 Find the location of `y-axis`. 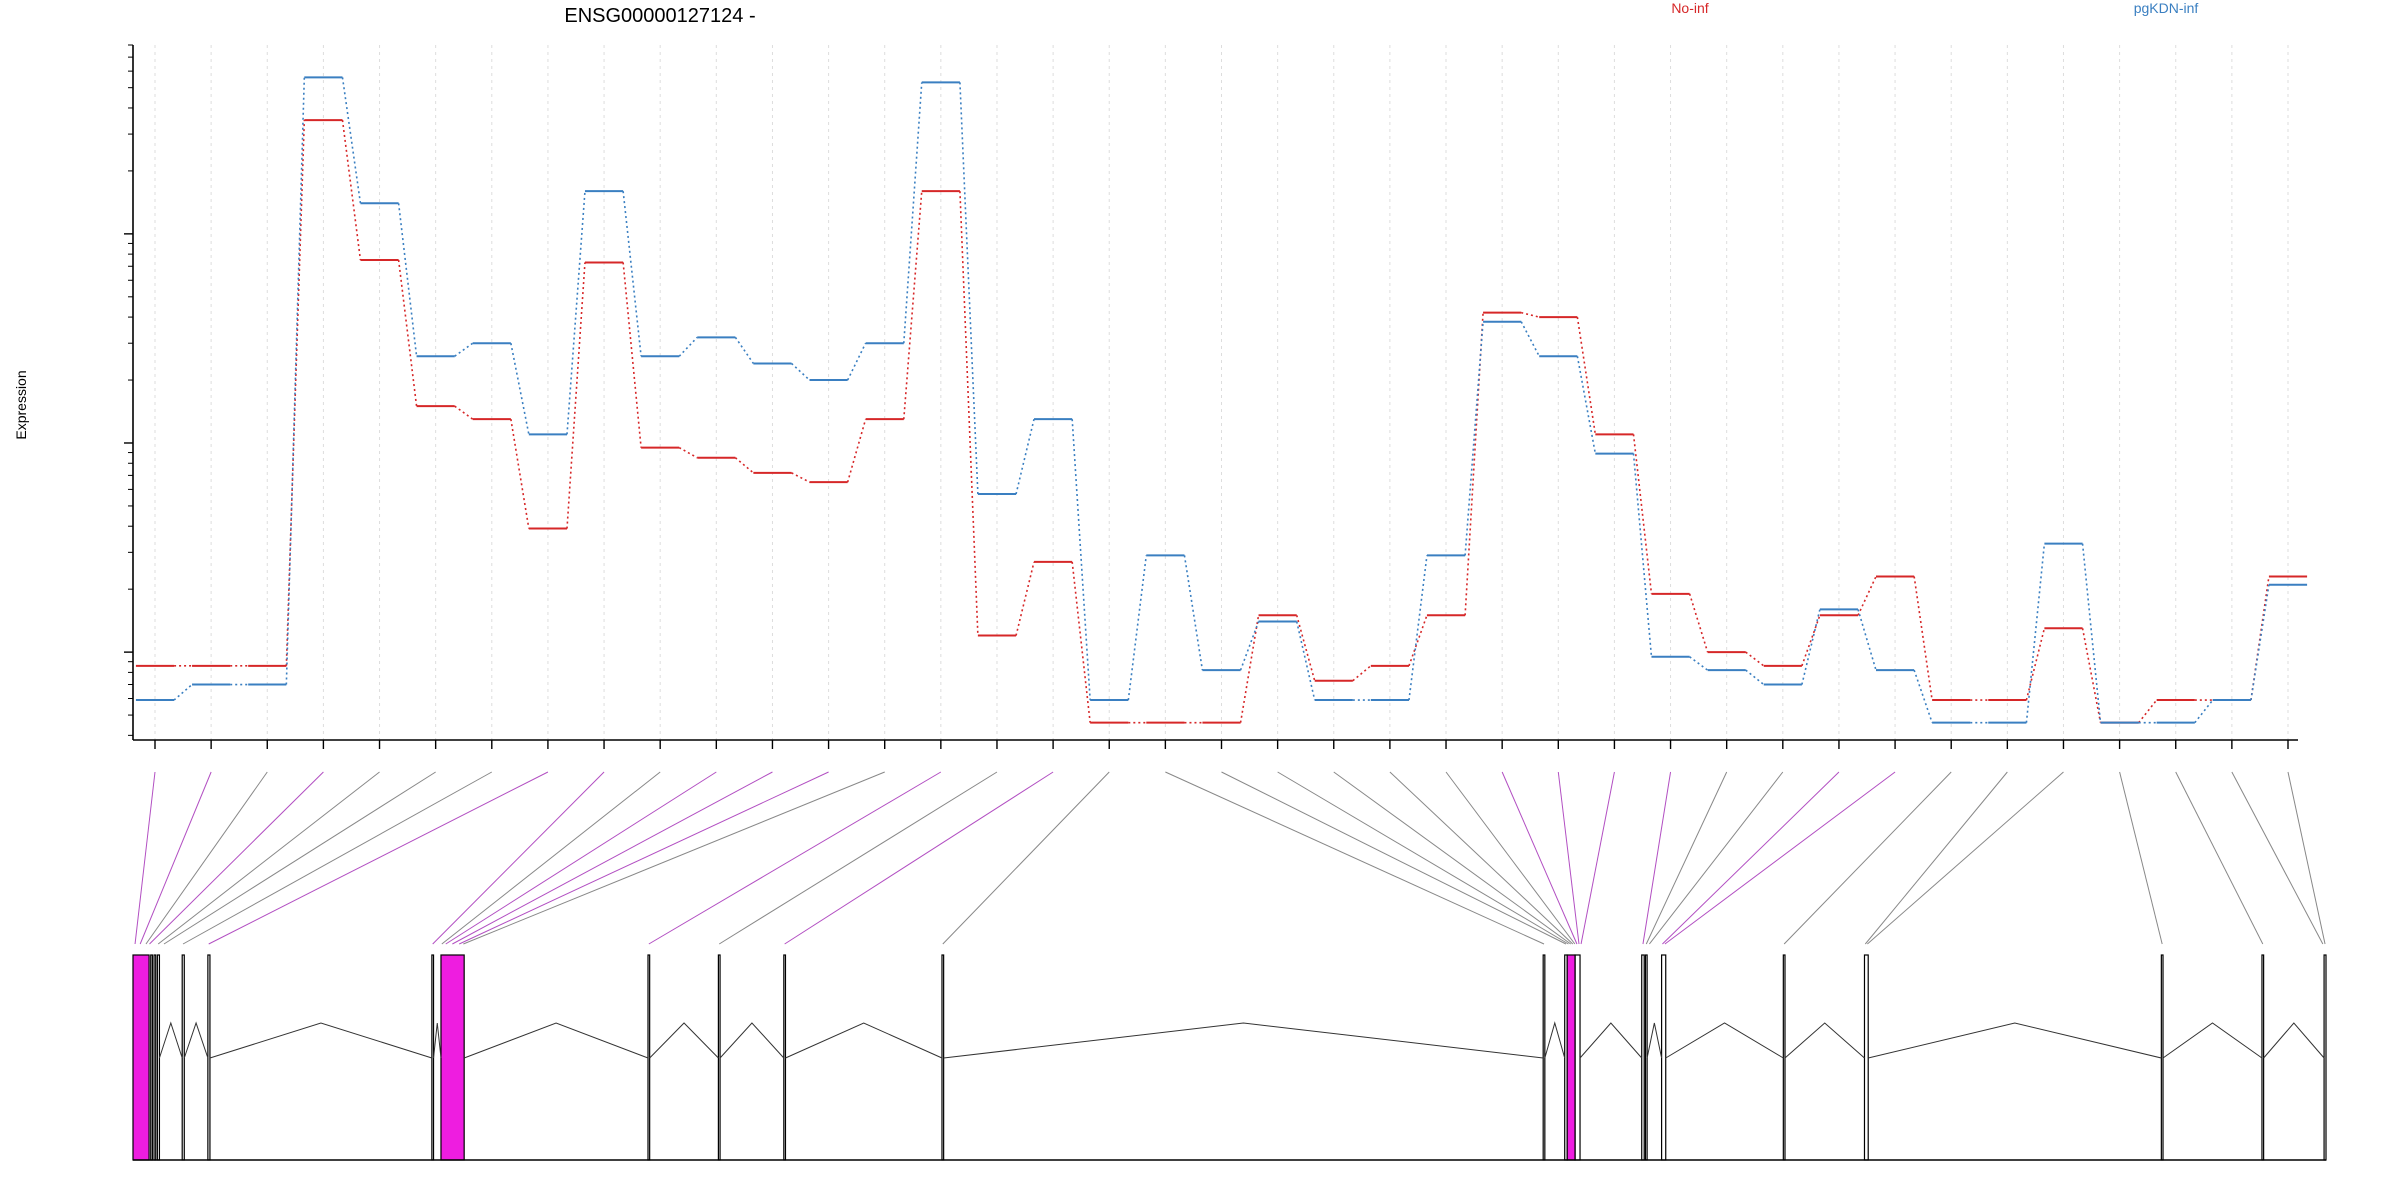

y-axis is located at coordinates (129, 392).